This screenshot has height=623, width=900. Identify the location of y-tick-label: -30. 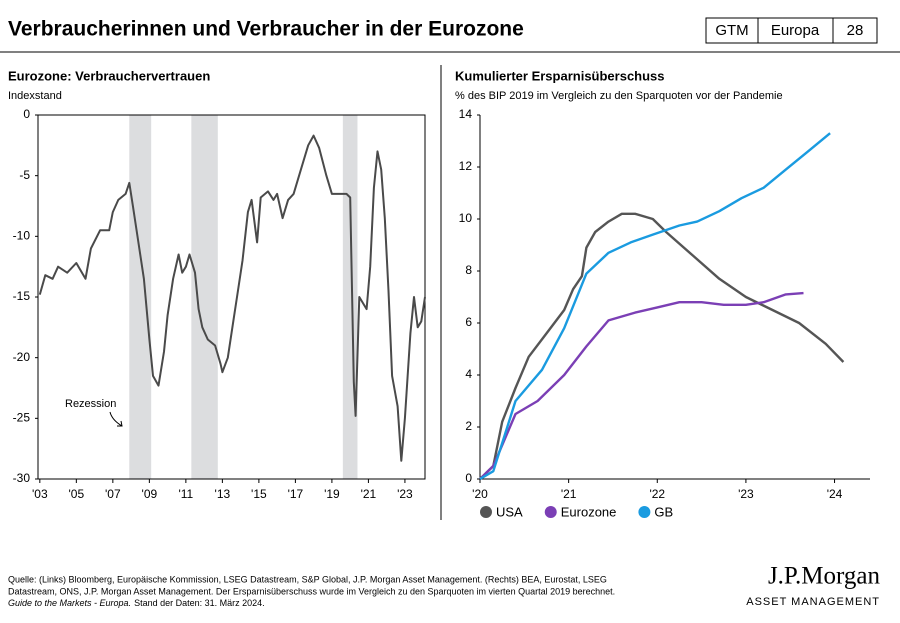
(22, 478).